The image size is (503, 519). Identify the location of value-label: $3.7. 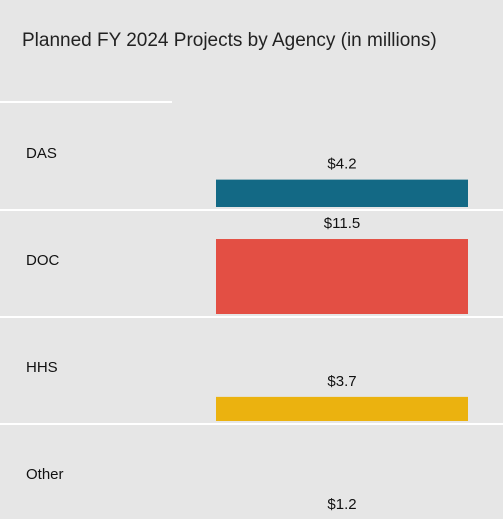
(341, 381).